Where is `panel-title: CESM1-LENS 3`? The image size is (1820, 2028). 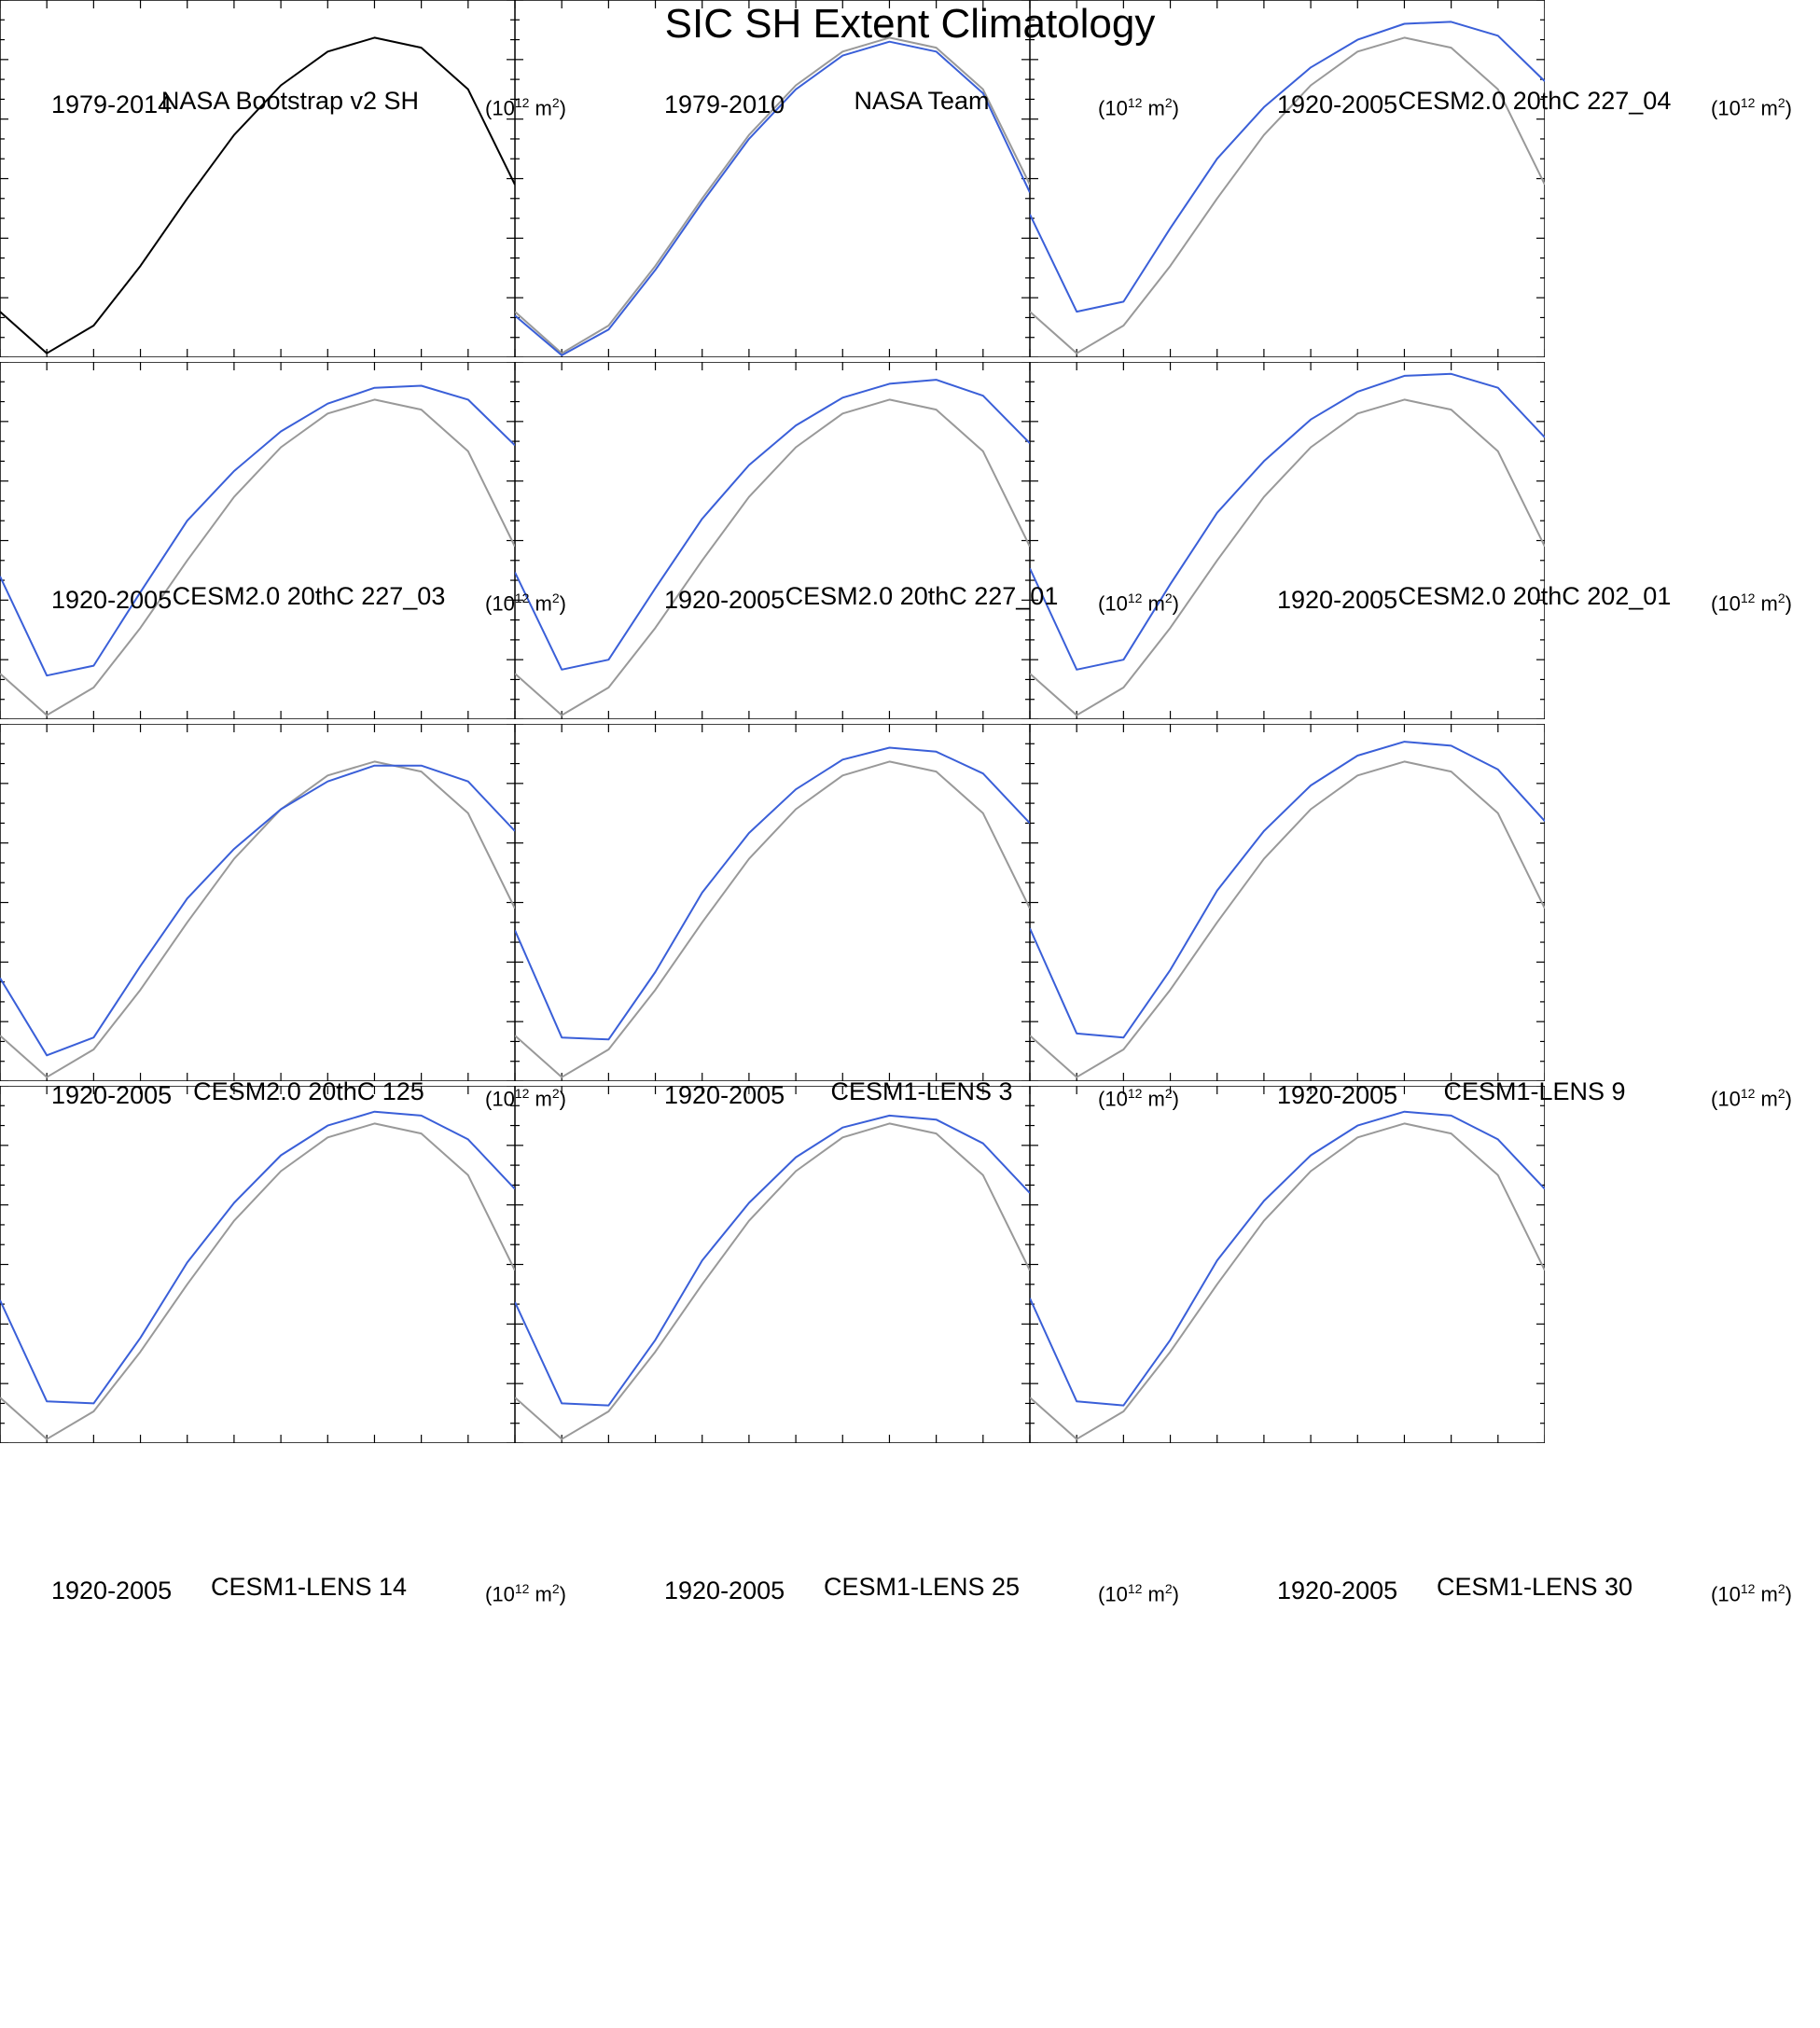 panel-title: CESM1-LENS 3 is located at coordinates (921, 1091).